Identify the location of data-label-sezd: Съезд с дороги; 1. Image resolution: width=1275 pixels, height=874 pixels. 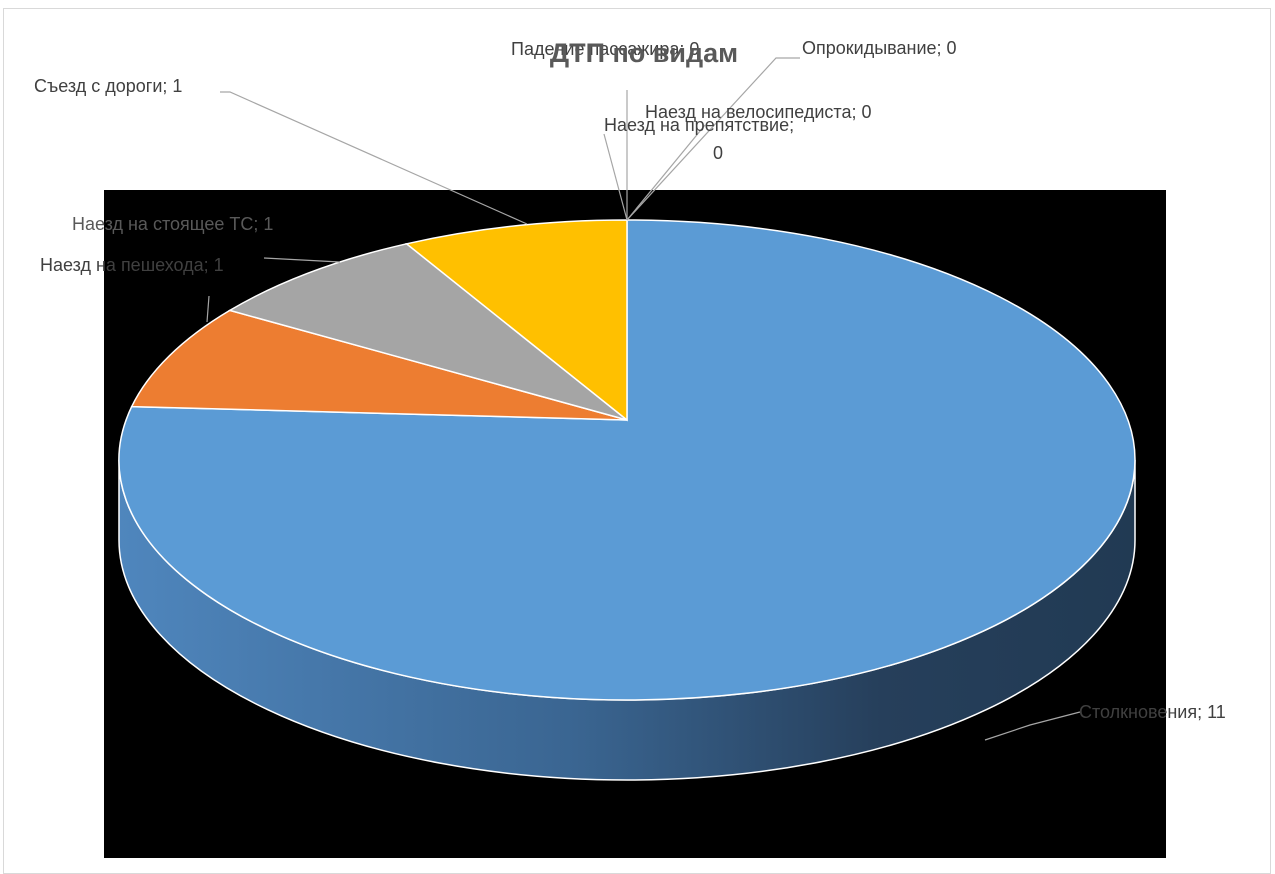
(108, 86).